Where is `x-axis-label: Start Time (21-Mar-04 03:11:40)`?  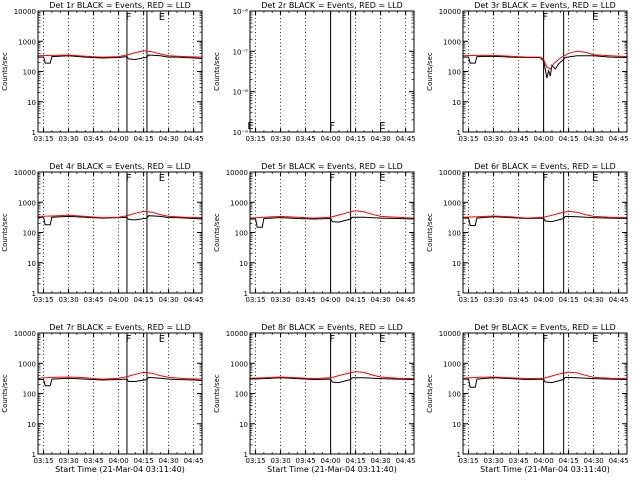
x-axis-label: Start Time (21-Mar-04 03:11:40) is located at coordinates (332, 469).